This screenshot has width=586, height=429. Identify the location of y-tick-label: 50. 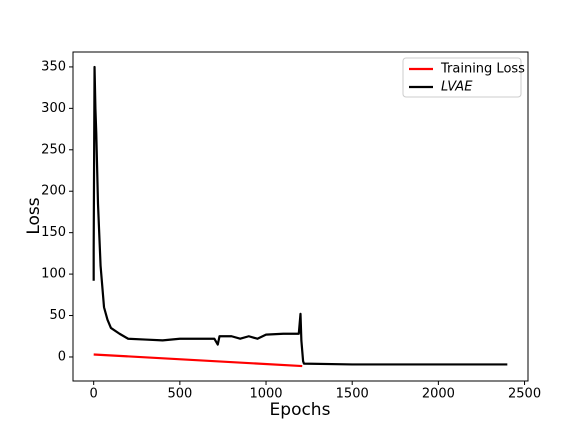
(57, 315).